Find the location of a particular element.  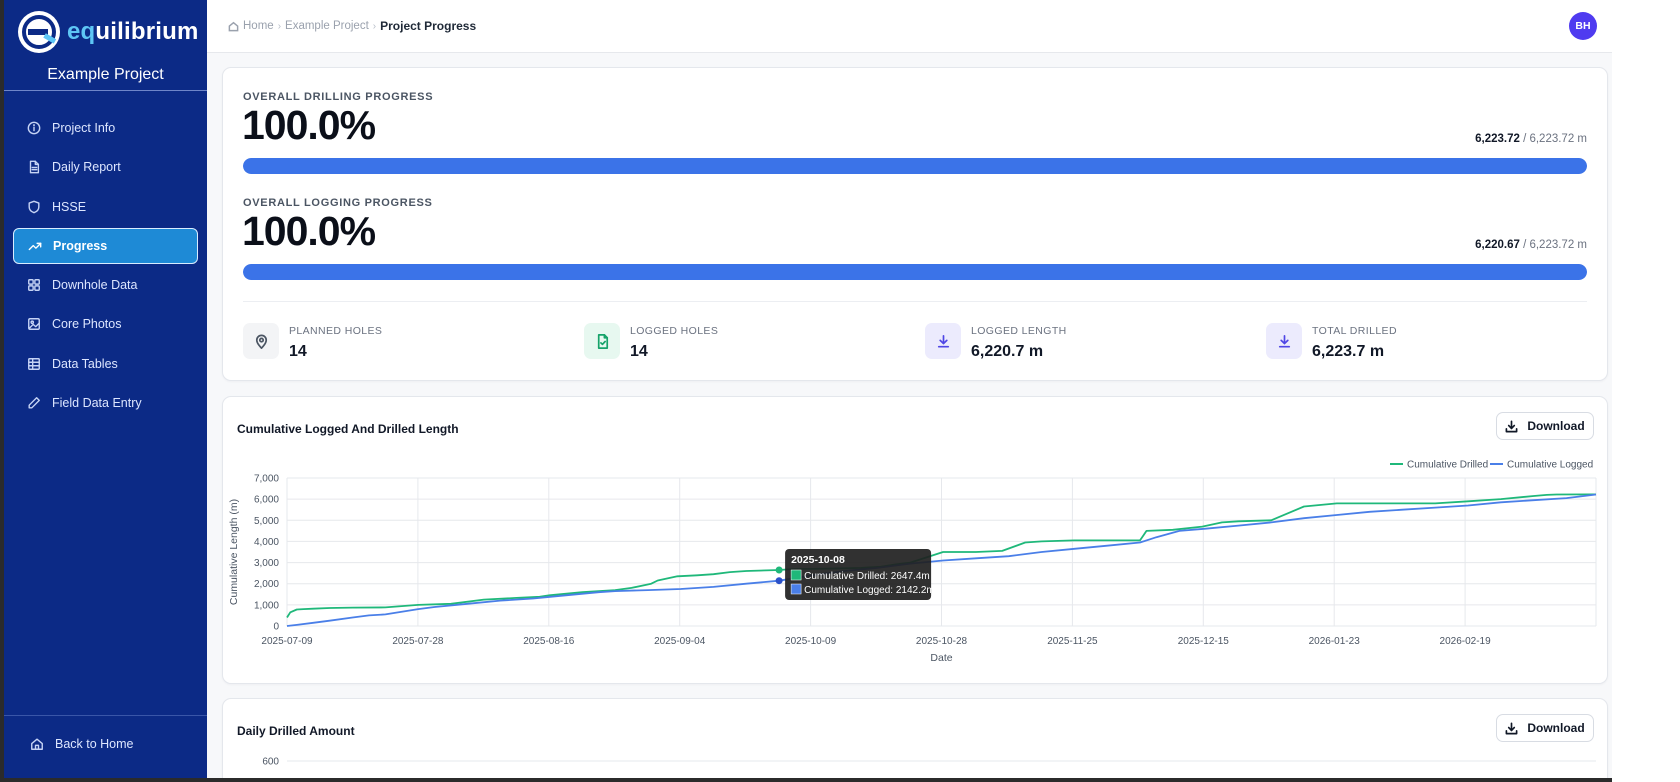

y-tick-label: 4,000 is located at coordinates (266, 542).